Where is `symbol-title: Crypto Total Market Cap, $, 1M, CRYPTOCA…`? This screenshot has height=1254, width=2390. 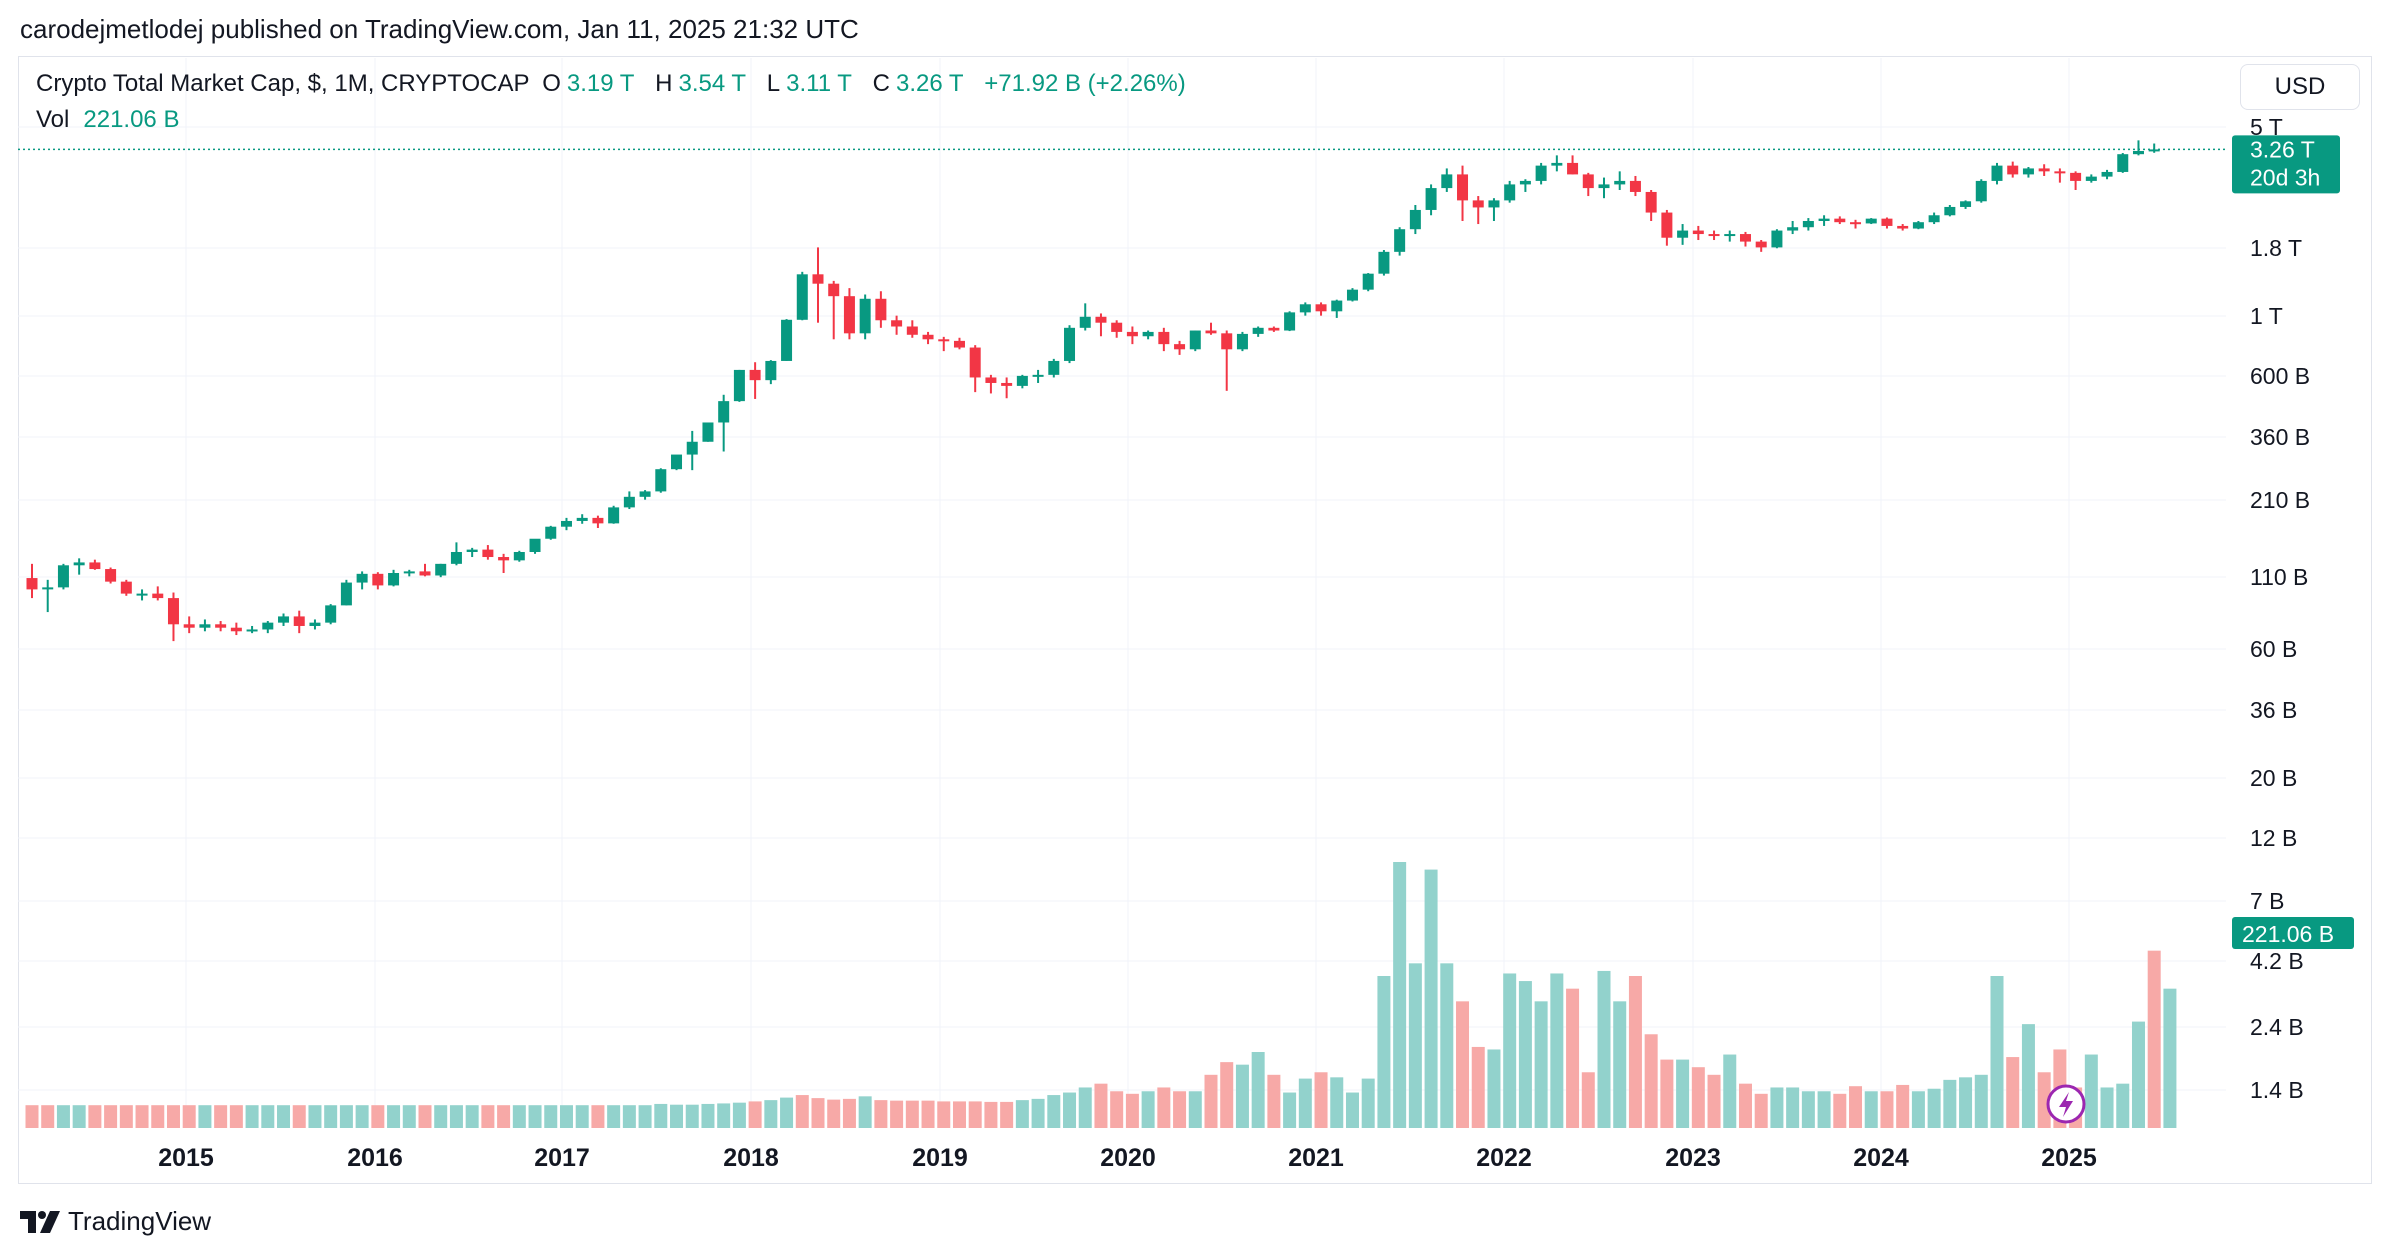 symbol-title: Crypto Total Market Cap, $, 1M, CRYPTOCA… is located at coordinates (283, 83).